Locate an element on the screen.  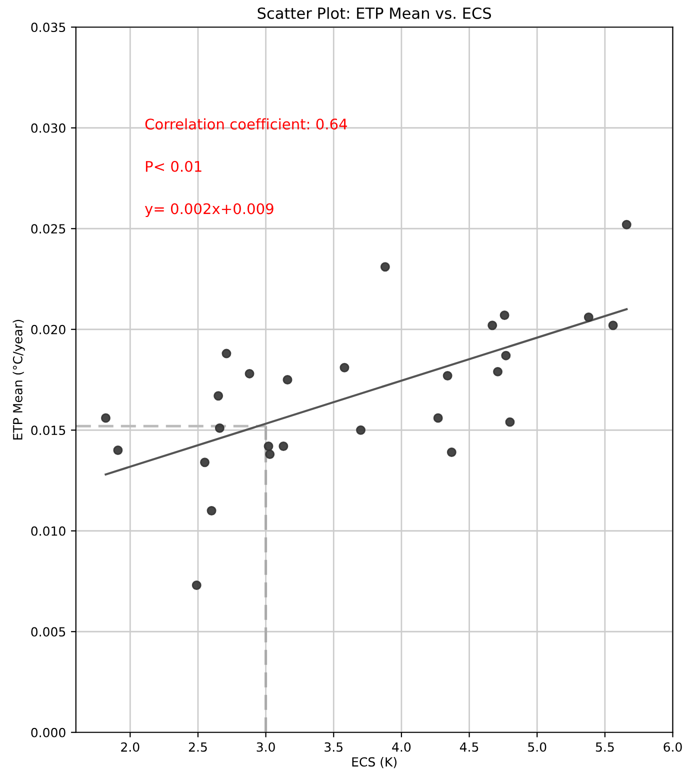
x-tick-label: 5.0 is located at coordinates (537, 747).